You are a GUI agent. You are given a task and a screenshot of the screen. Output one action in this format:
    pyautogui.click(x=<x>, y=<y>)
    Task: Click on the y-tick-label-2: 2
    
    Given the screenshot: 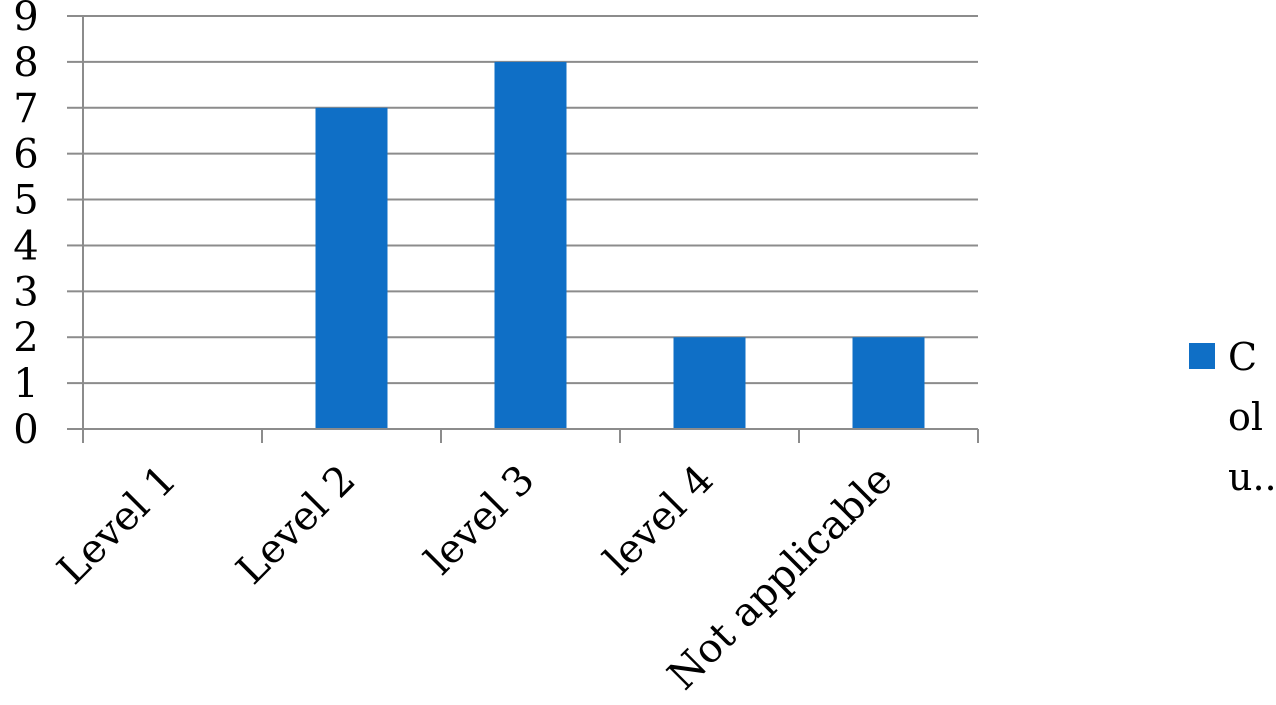 What is the action you would take?
    pyautogui.click(x=25, y=338)
    